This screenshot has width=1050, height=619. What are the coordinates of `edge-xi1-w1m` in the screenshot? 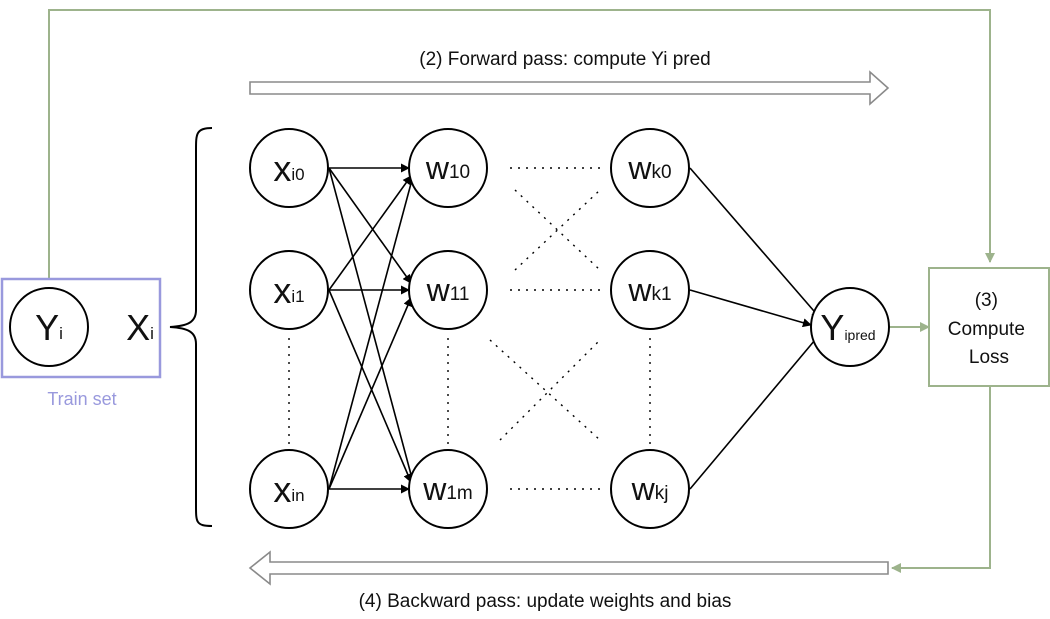 It's located at (370, 386).